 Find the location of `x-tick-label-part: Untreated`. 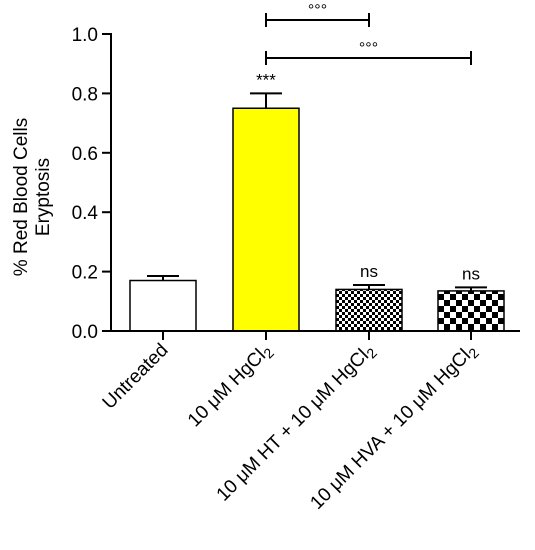

x-tick-label-part: Untreated is located at coordinates (136, 377).